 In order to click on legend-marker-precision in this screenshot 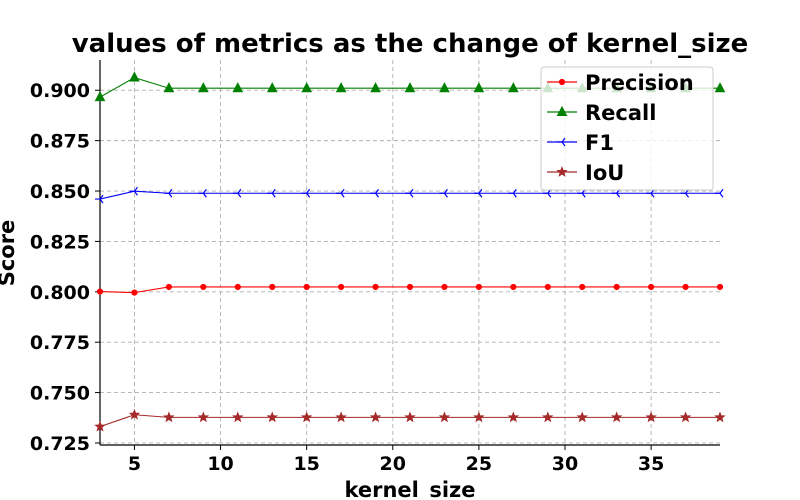, I will do `click(562, 82)`.